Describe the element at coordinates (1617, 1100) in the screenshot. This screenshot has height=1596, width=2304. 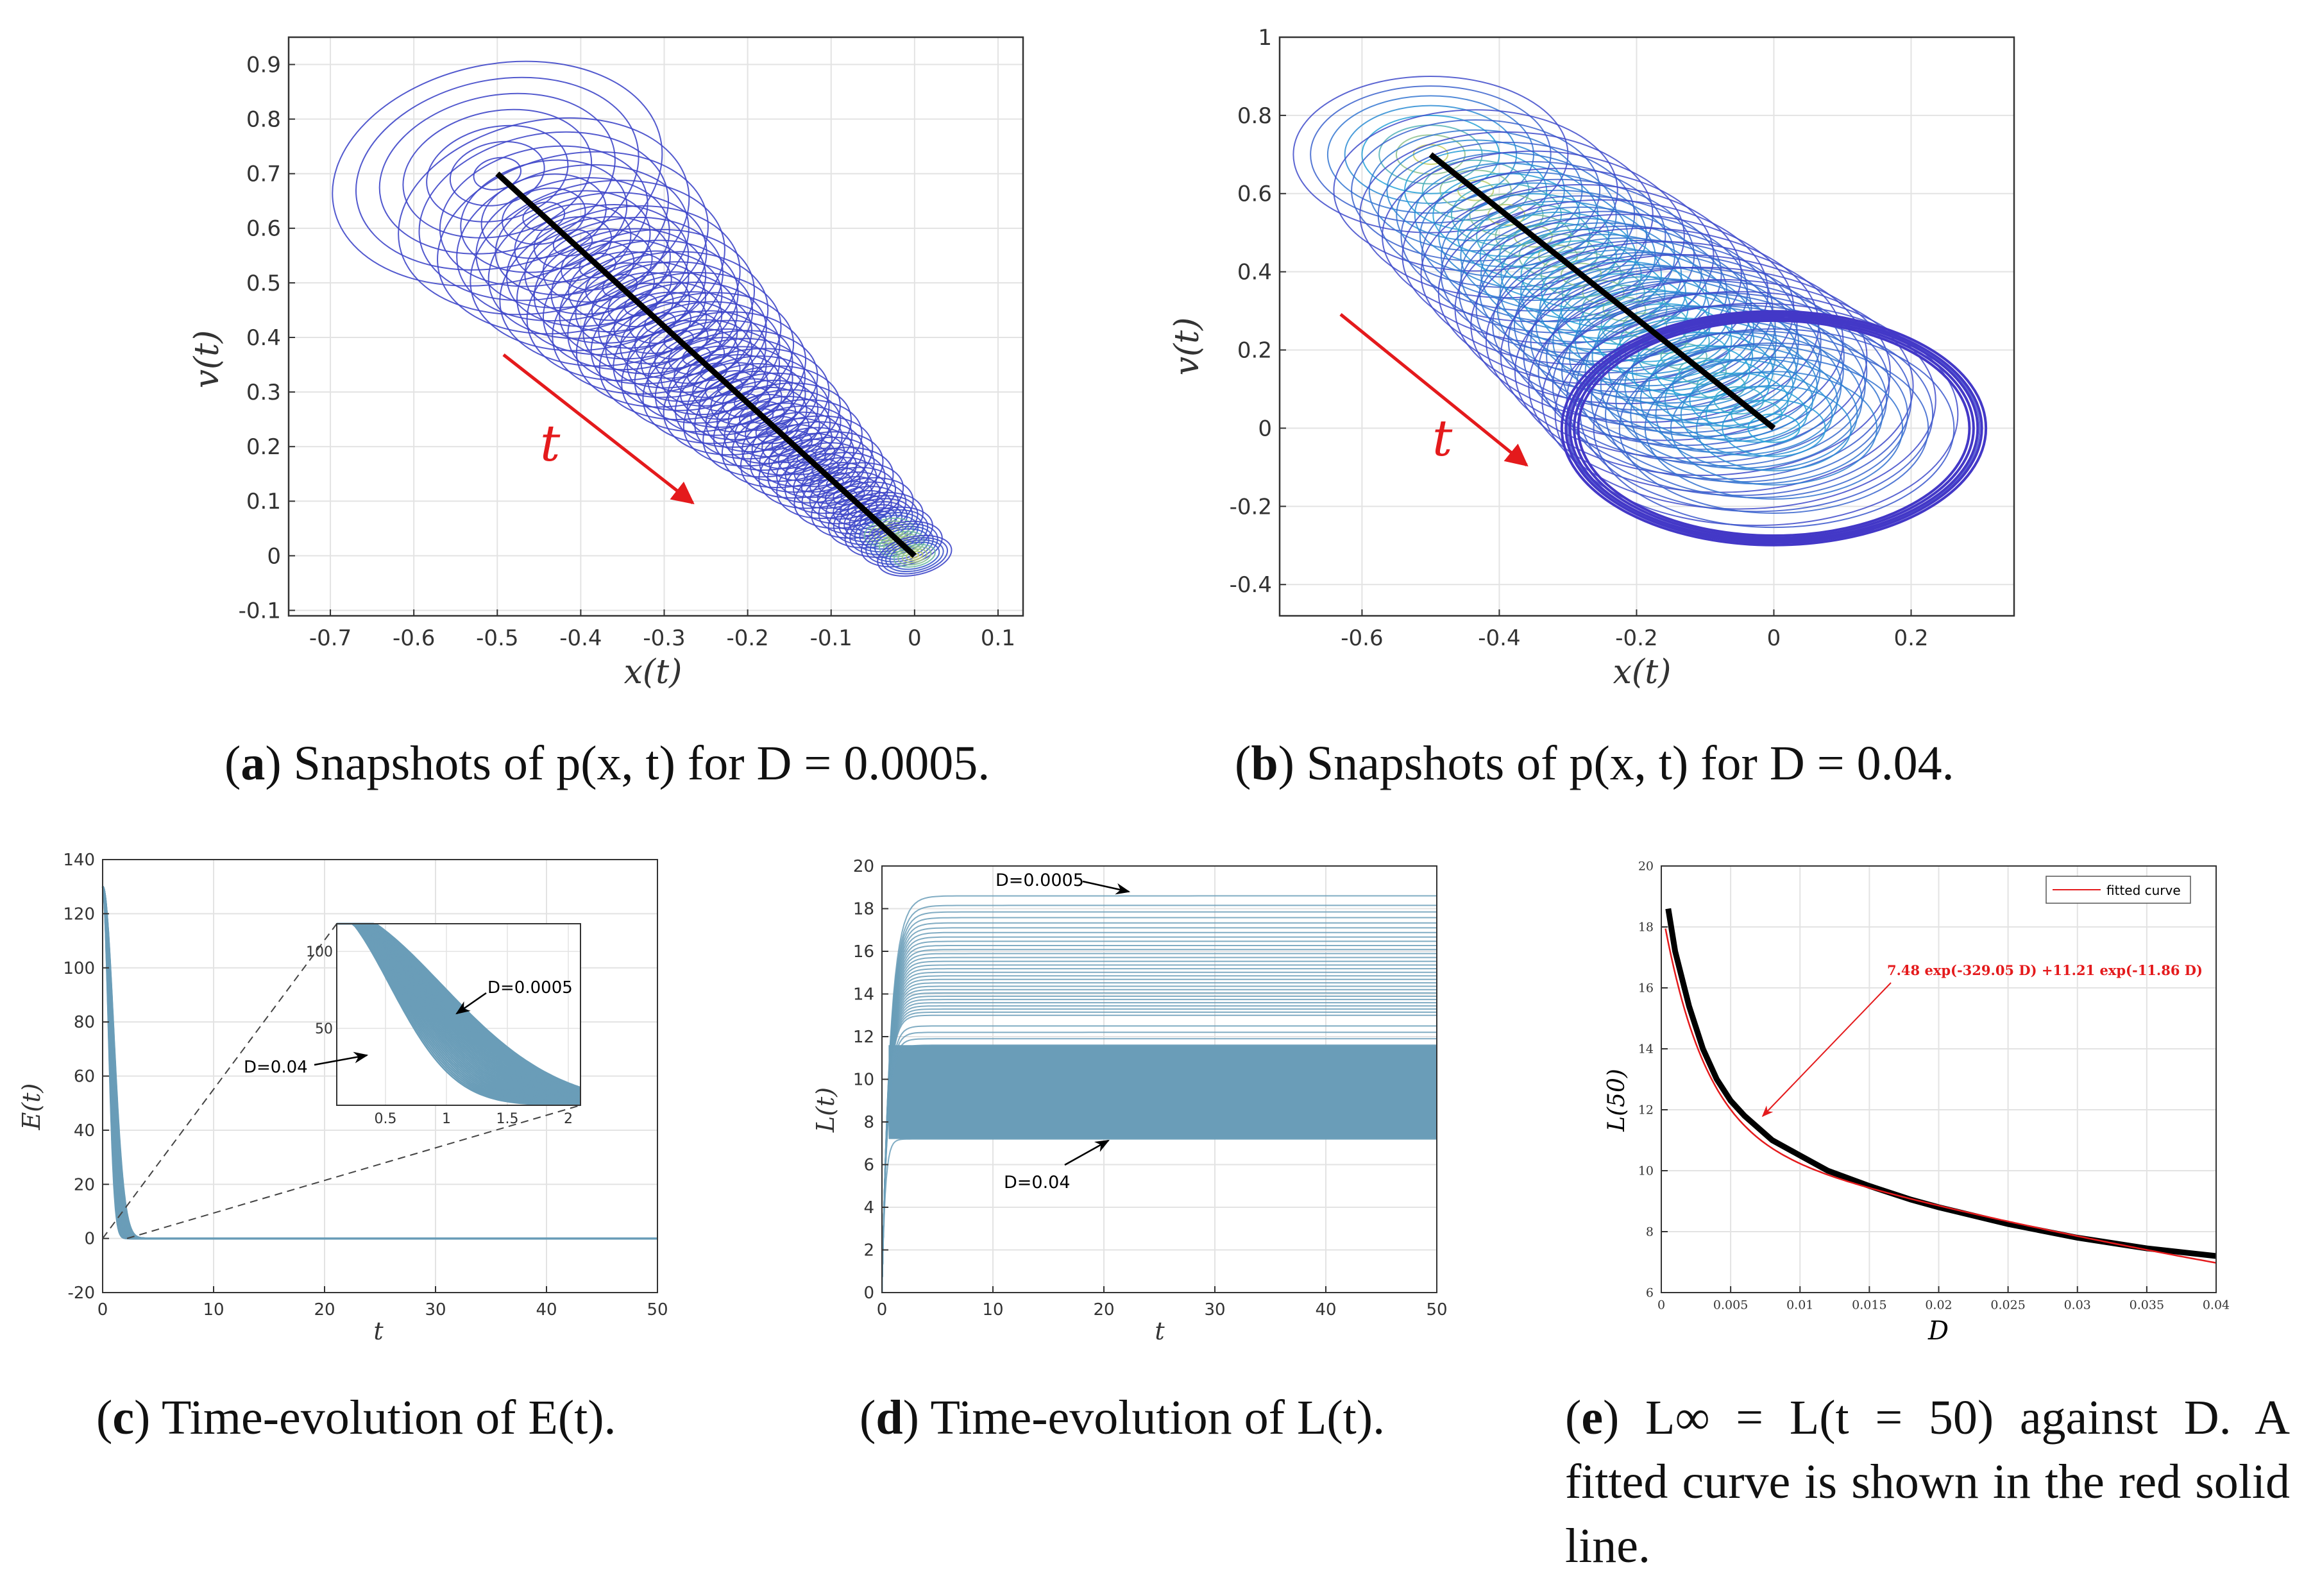
I see `panel-e-ylabel: L(50)` at that location.